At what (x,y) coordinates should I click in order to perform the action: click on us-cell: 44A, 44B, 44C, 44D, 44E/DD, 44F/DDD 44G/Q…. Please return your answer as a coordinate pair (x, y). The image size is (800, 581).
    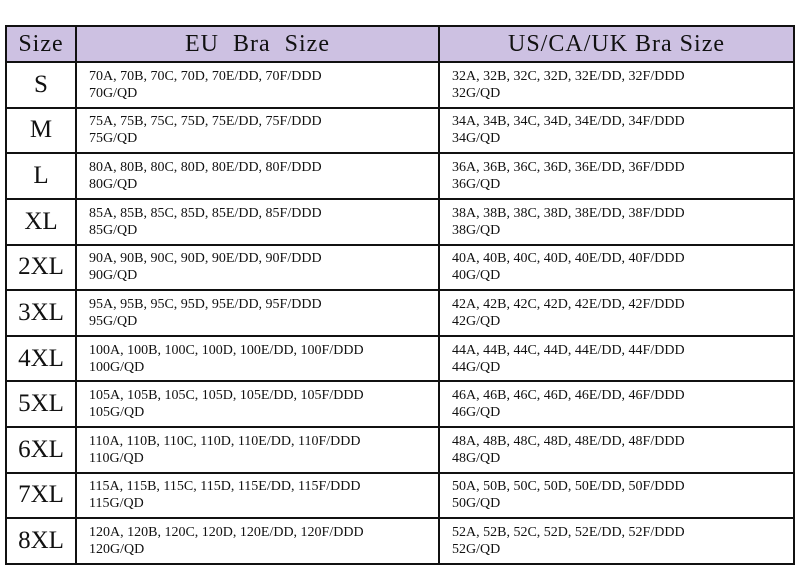
    Looking at the image, I should click on (616, 358).